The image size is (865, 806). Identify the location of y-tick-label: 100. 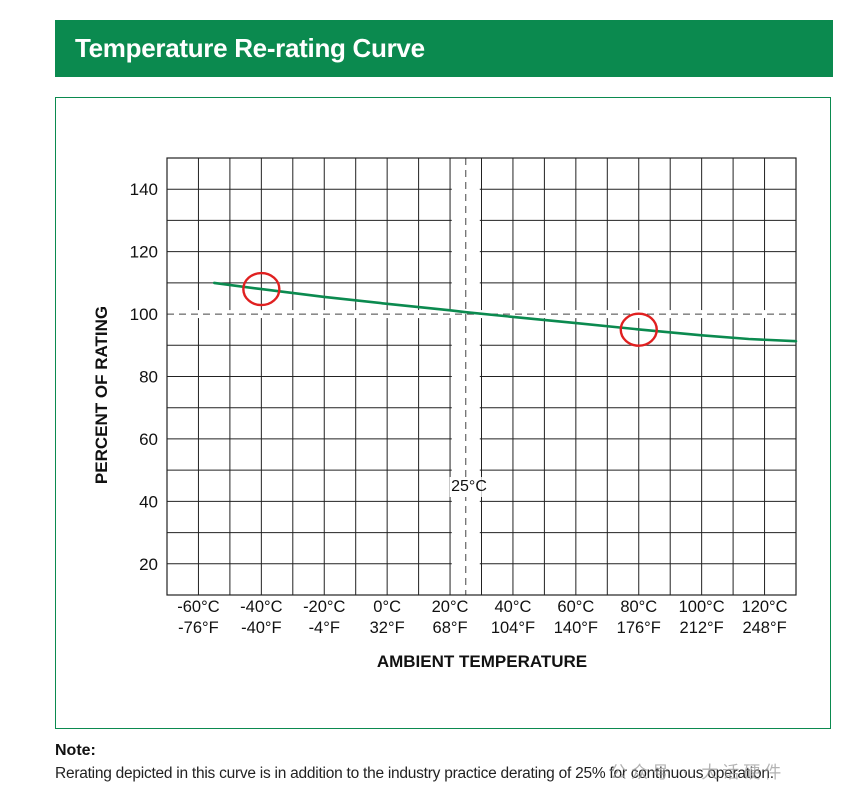
(144, 314).